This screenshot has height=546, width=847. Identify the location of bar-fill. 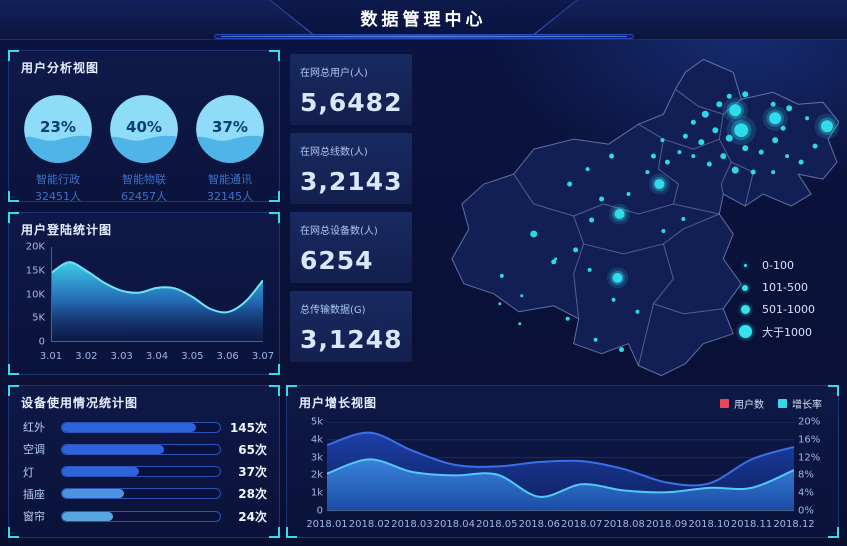
(101, 471).